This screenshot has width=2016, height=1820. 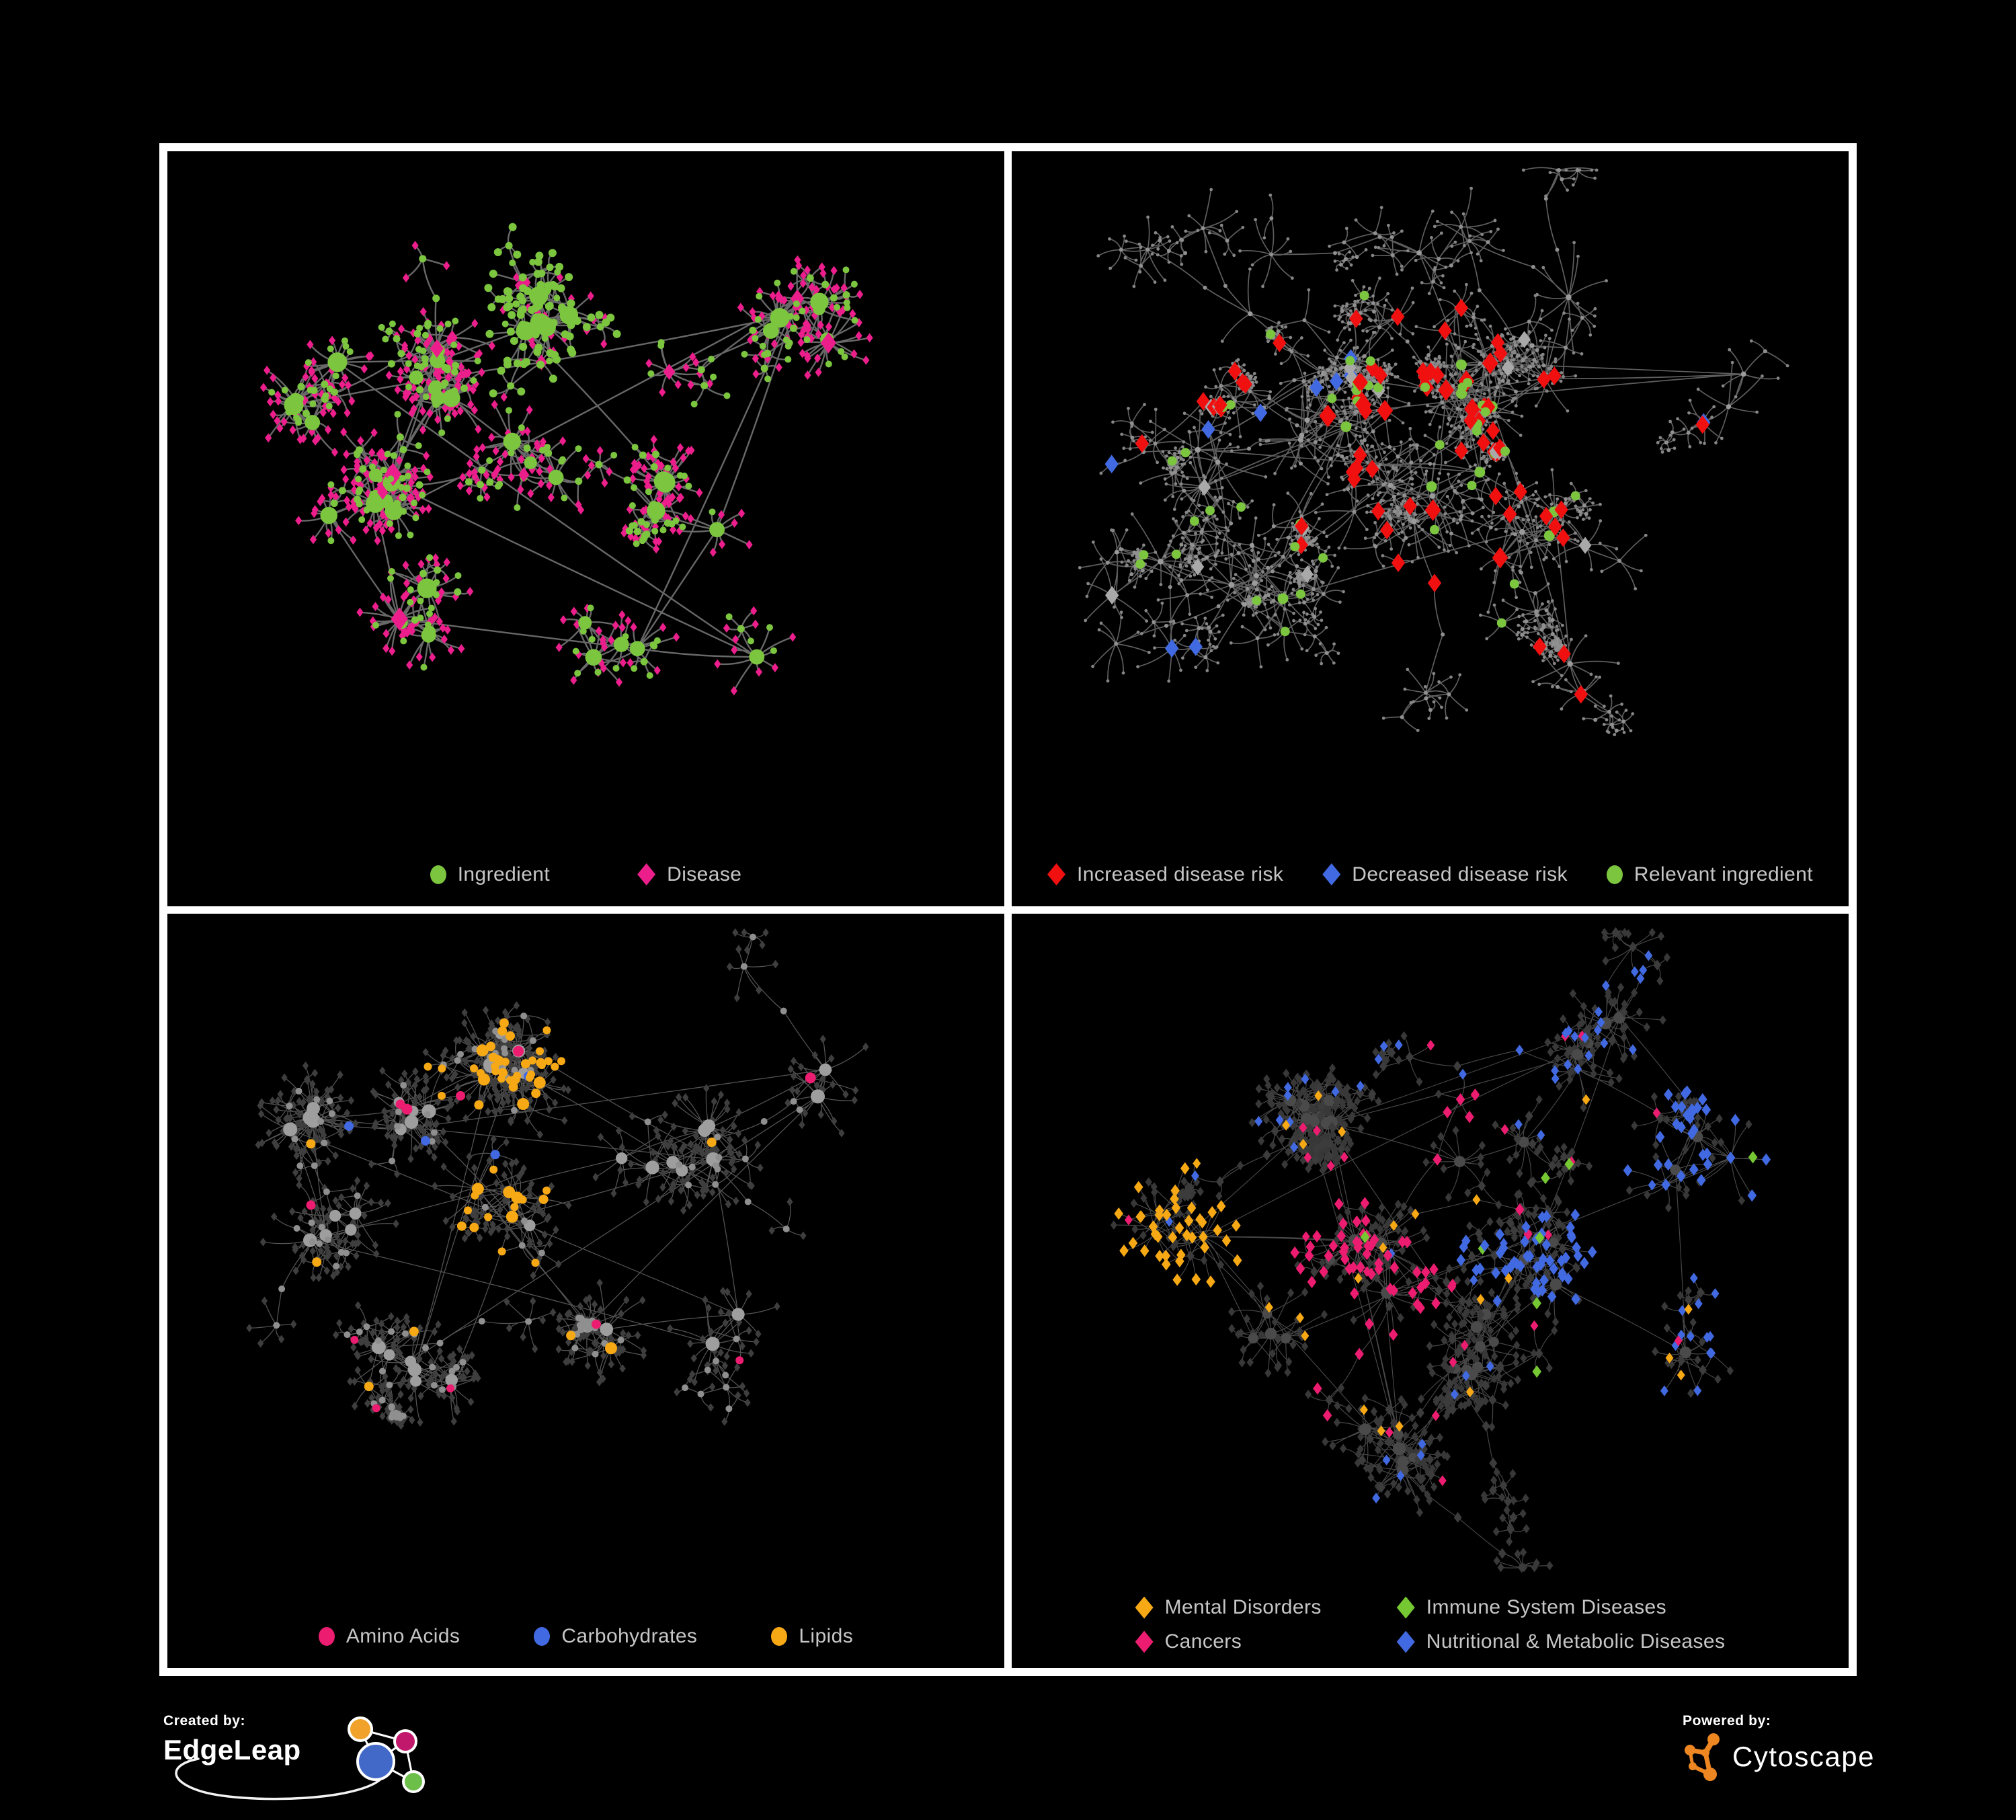 I want to click on increased-risk-diamond-icon, so click(x=1056, y=874).